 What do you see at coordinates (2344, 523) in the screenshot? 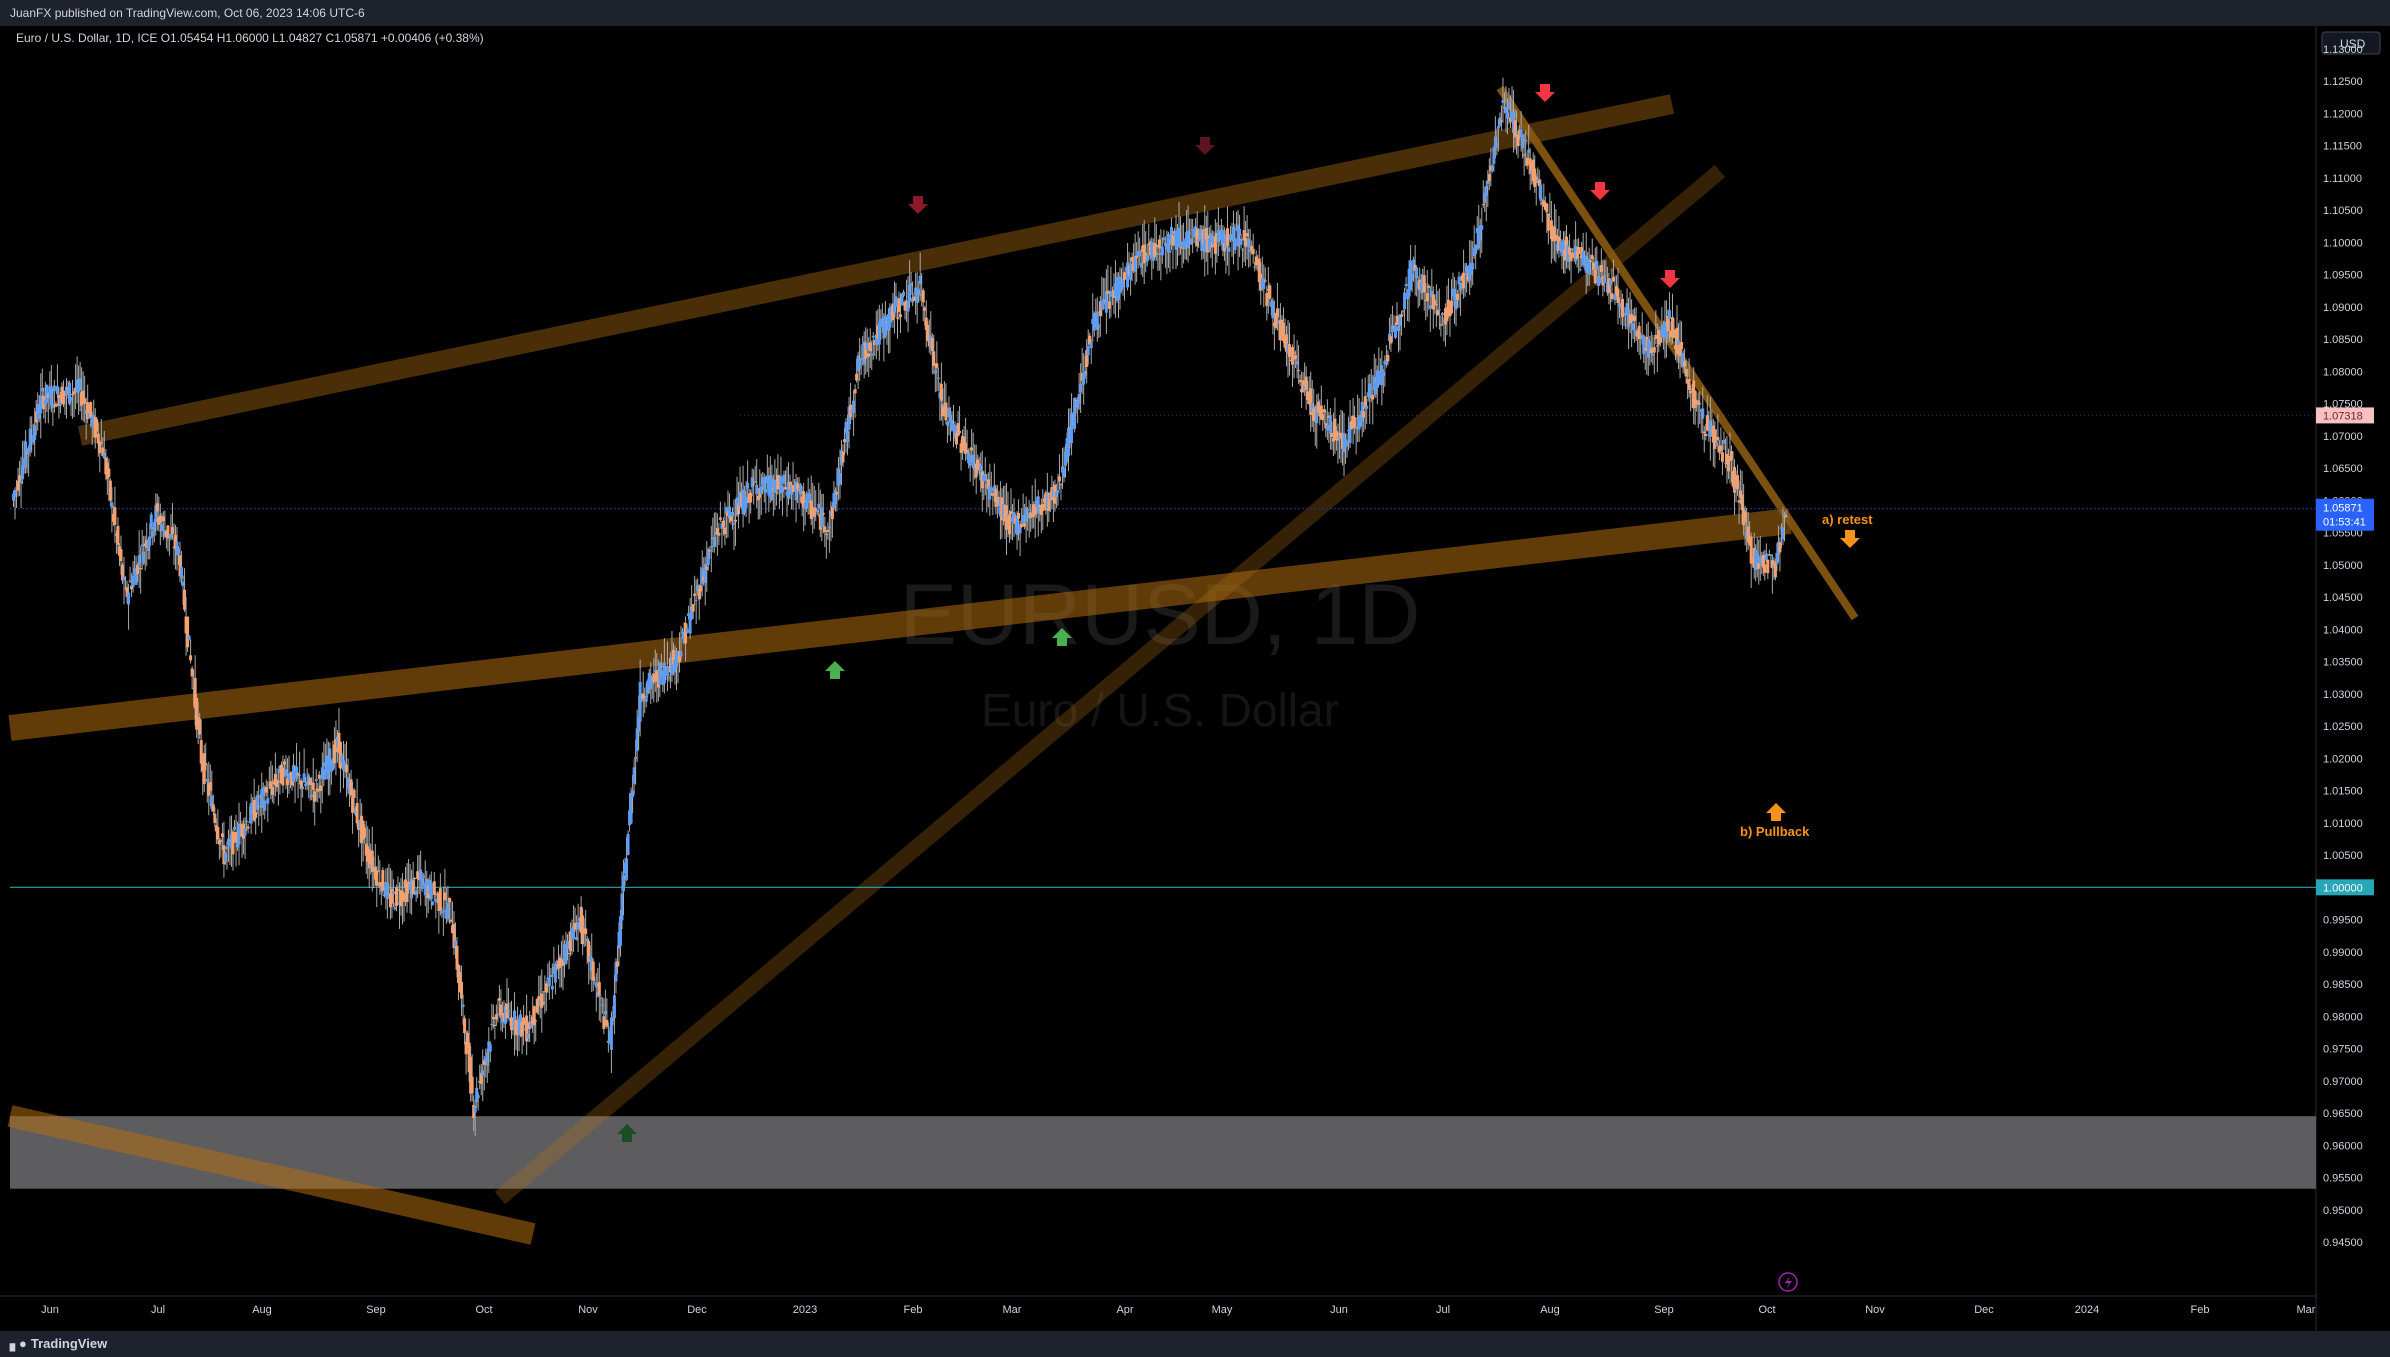
I see `countdown-label: 01:53:41` at bounding box center [2344, 523].